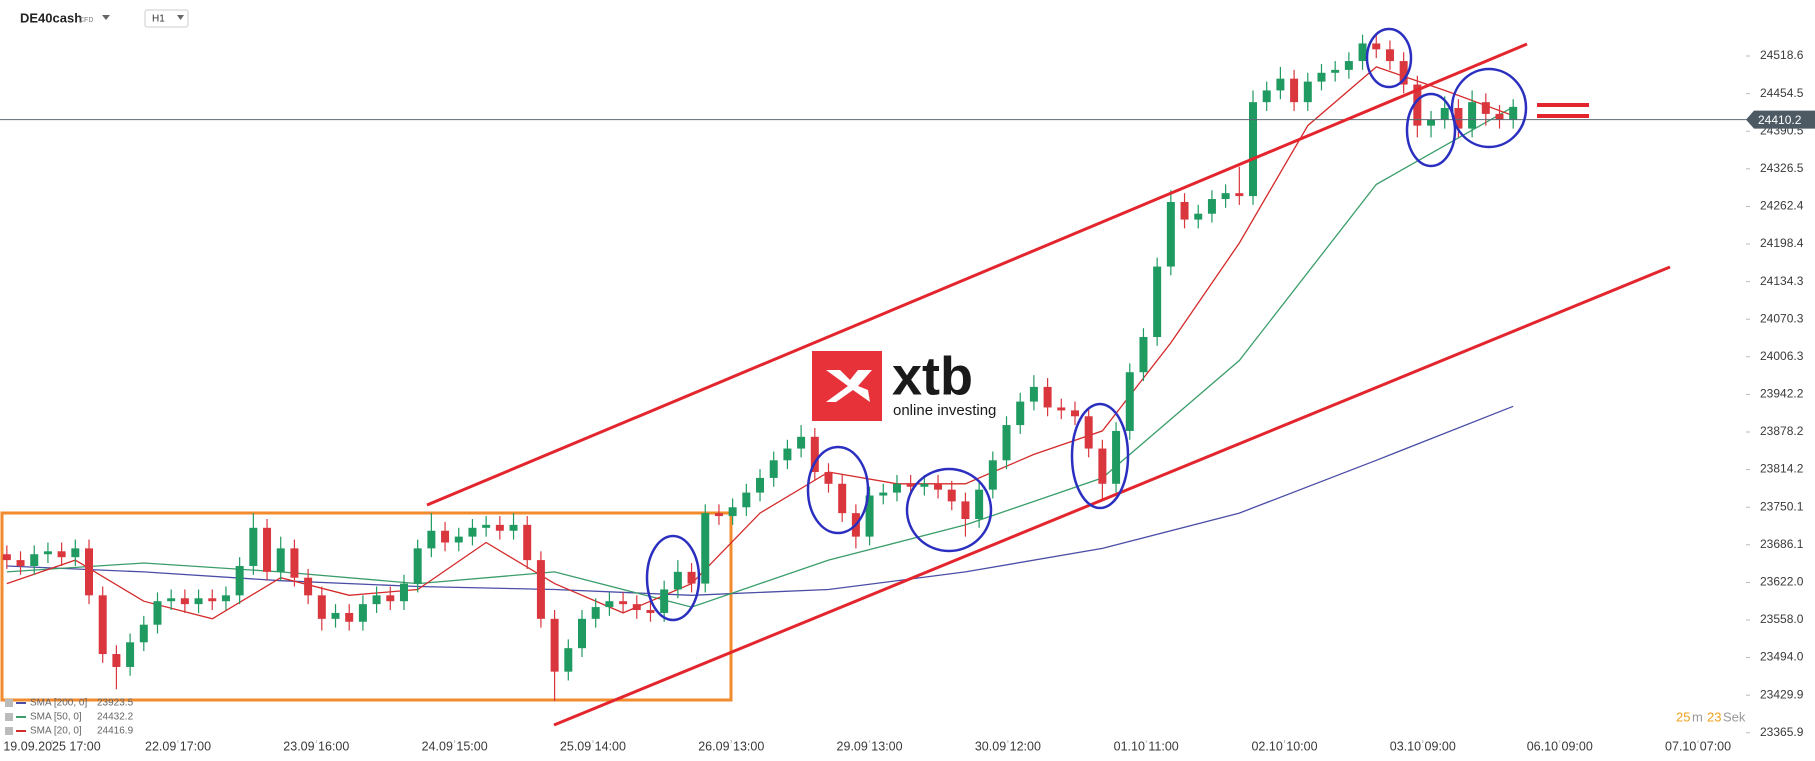  What do you see at coordinates (870, 746) in the screenshot?
I see `x-tick-label: 29.09 13:00` at bounding box center [870, 746].